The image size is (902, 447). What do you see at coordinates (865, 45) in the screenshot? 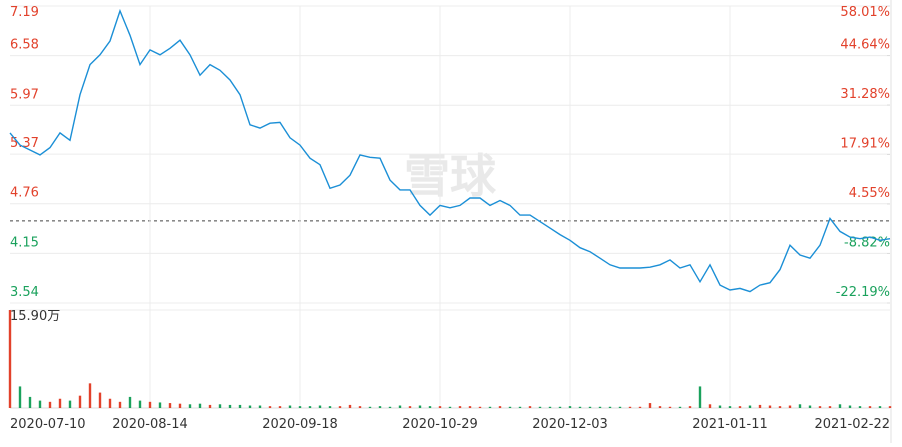
I see `y2-tick-label: 44.64%` at bounding box center [865, 45].